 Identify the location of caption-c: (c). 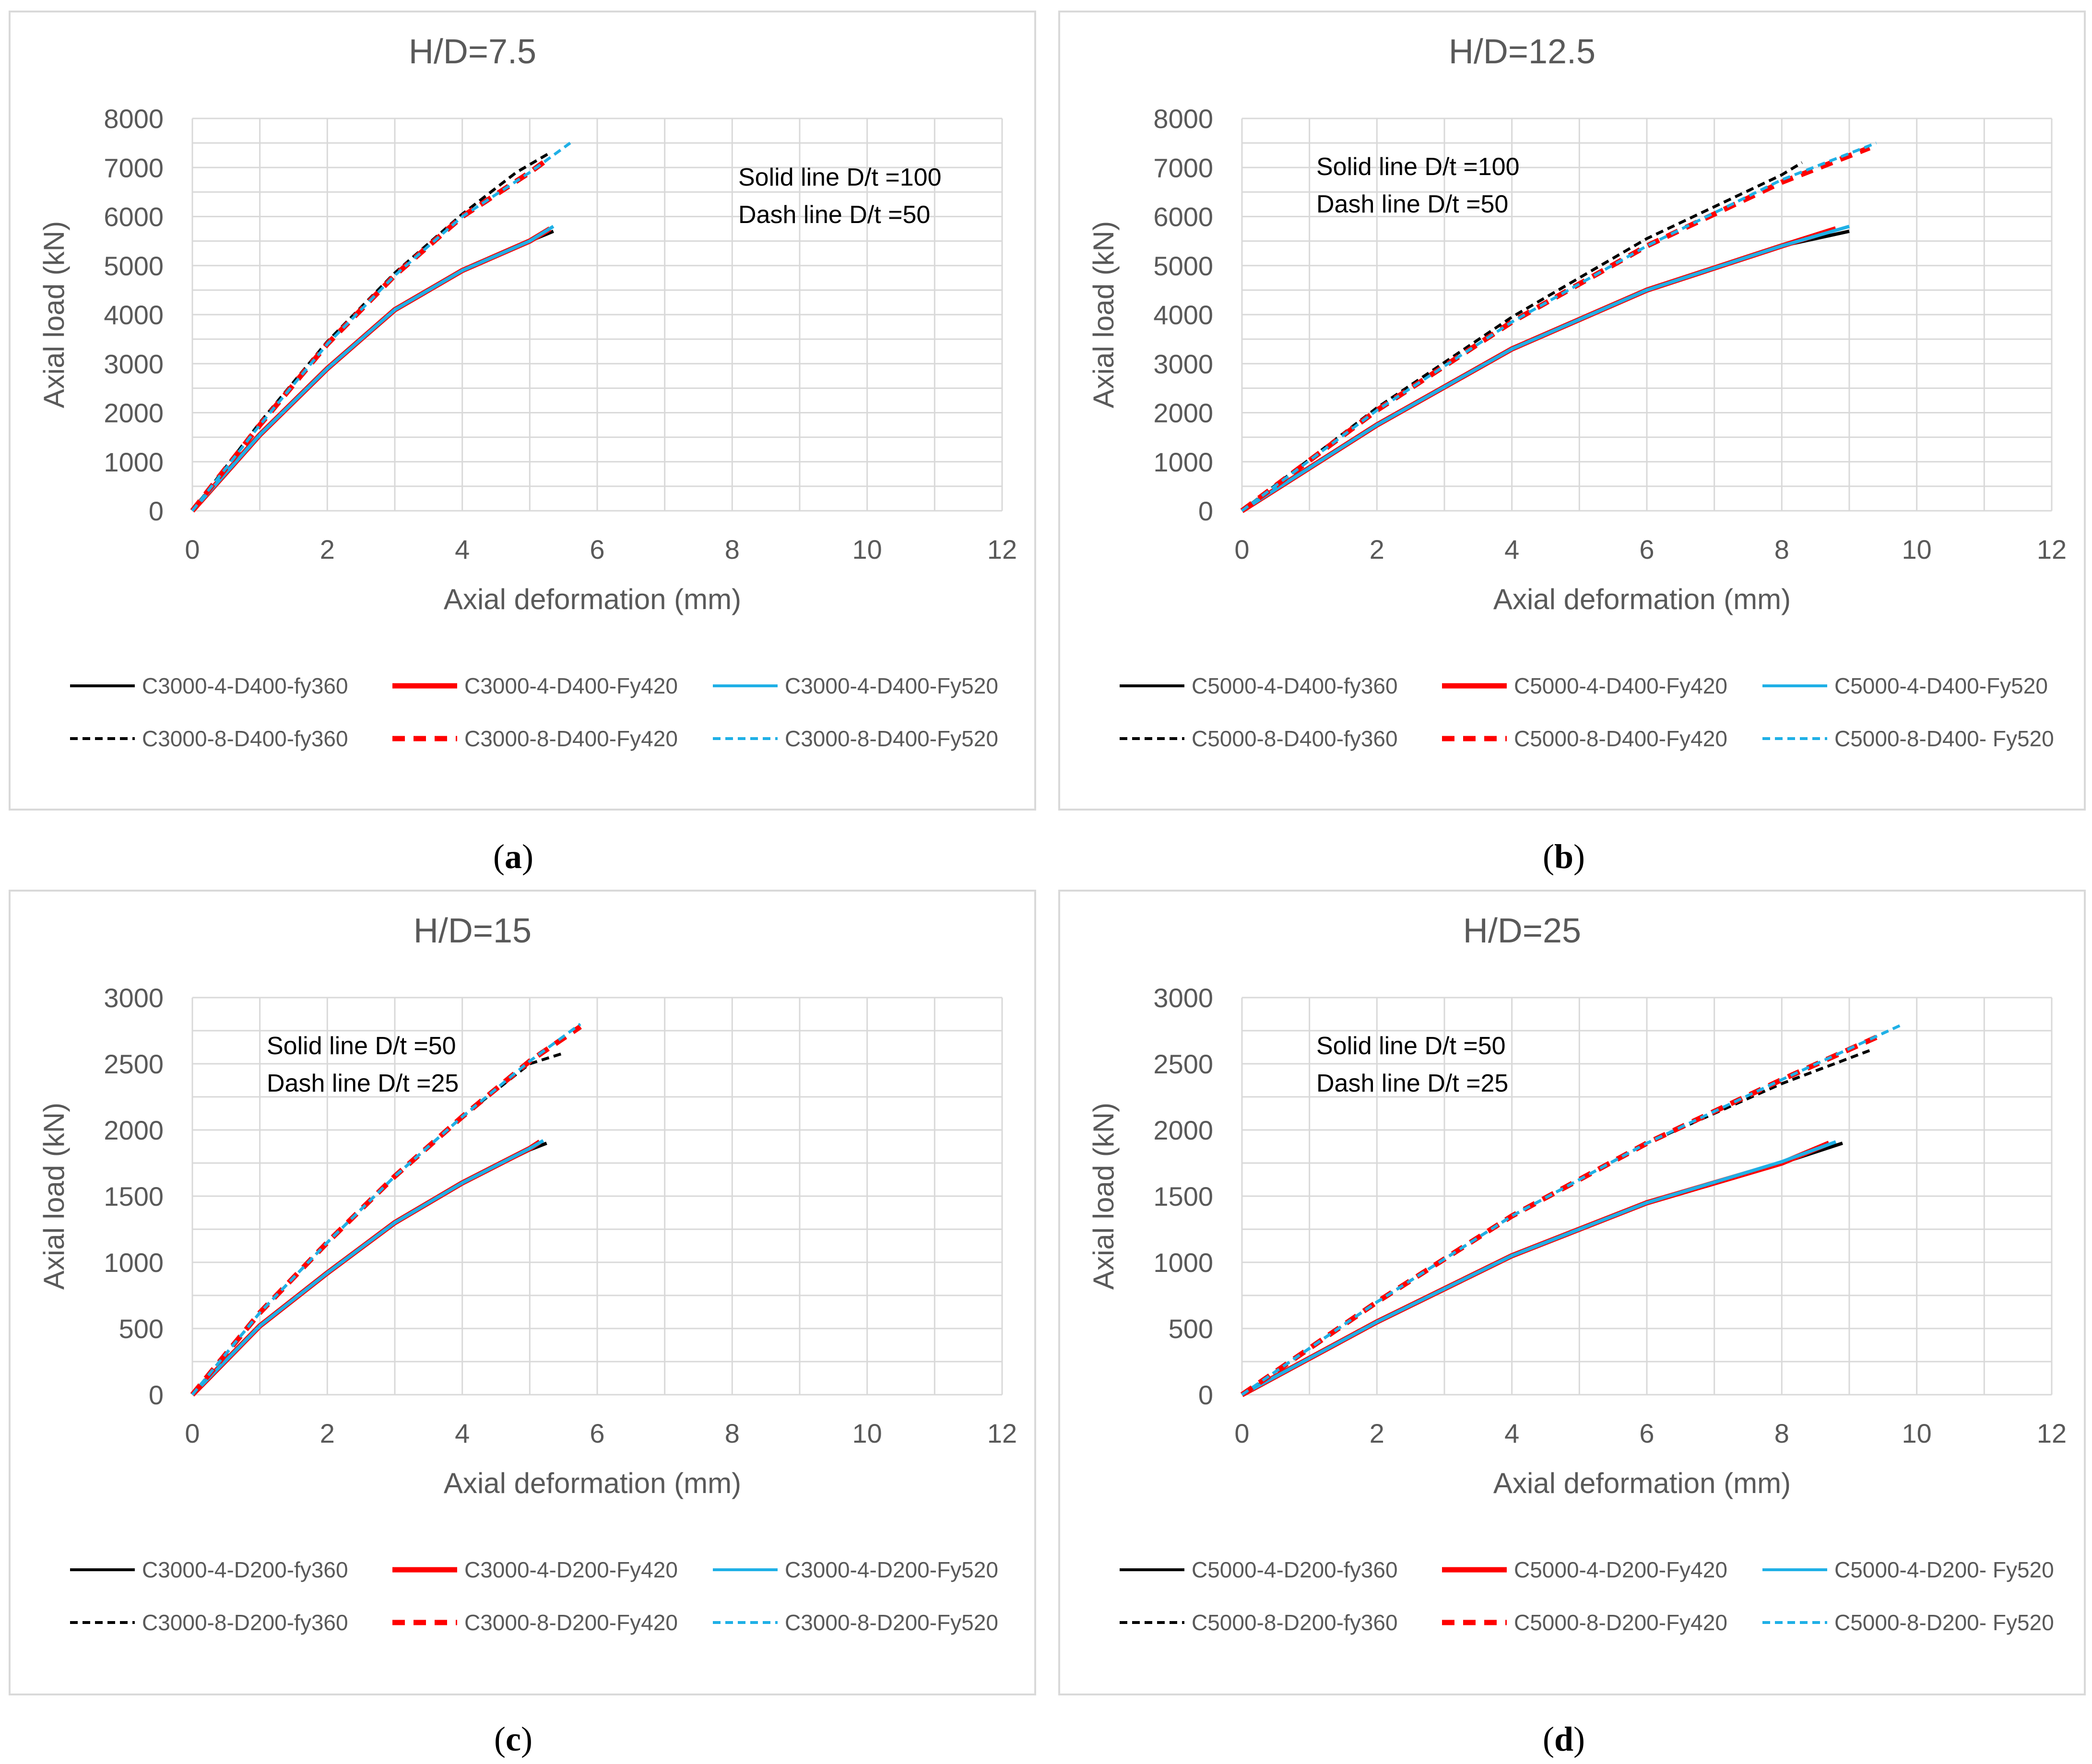
(513, 1739).